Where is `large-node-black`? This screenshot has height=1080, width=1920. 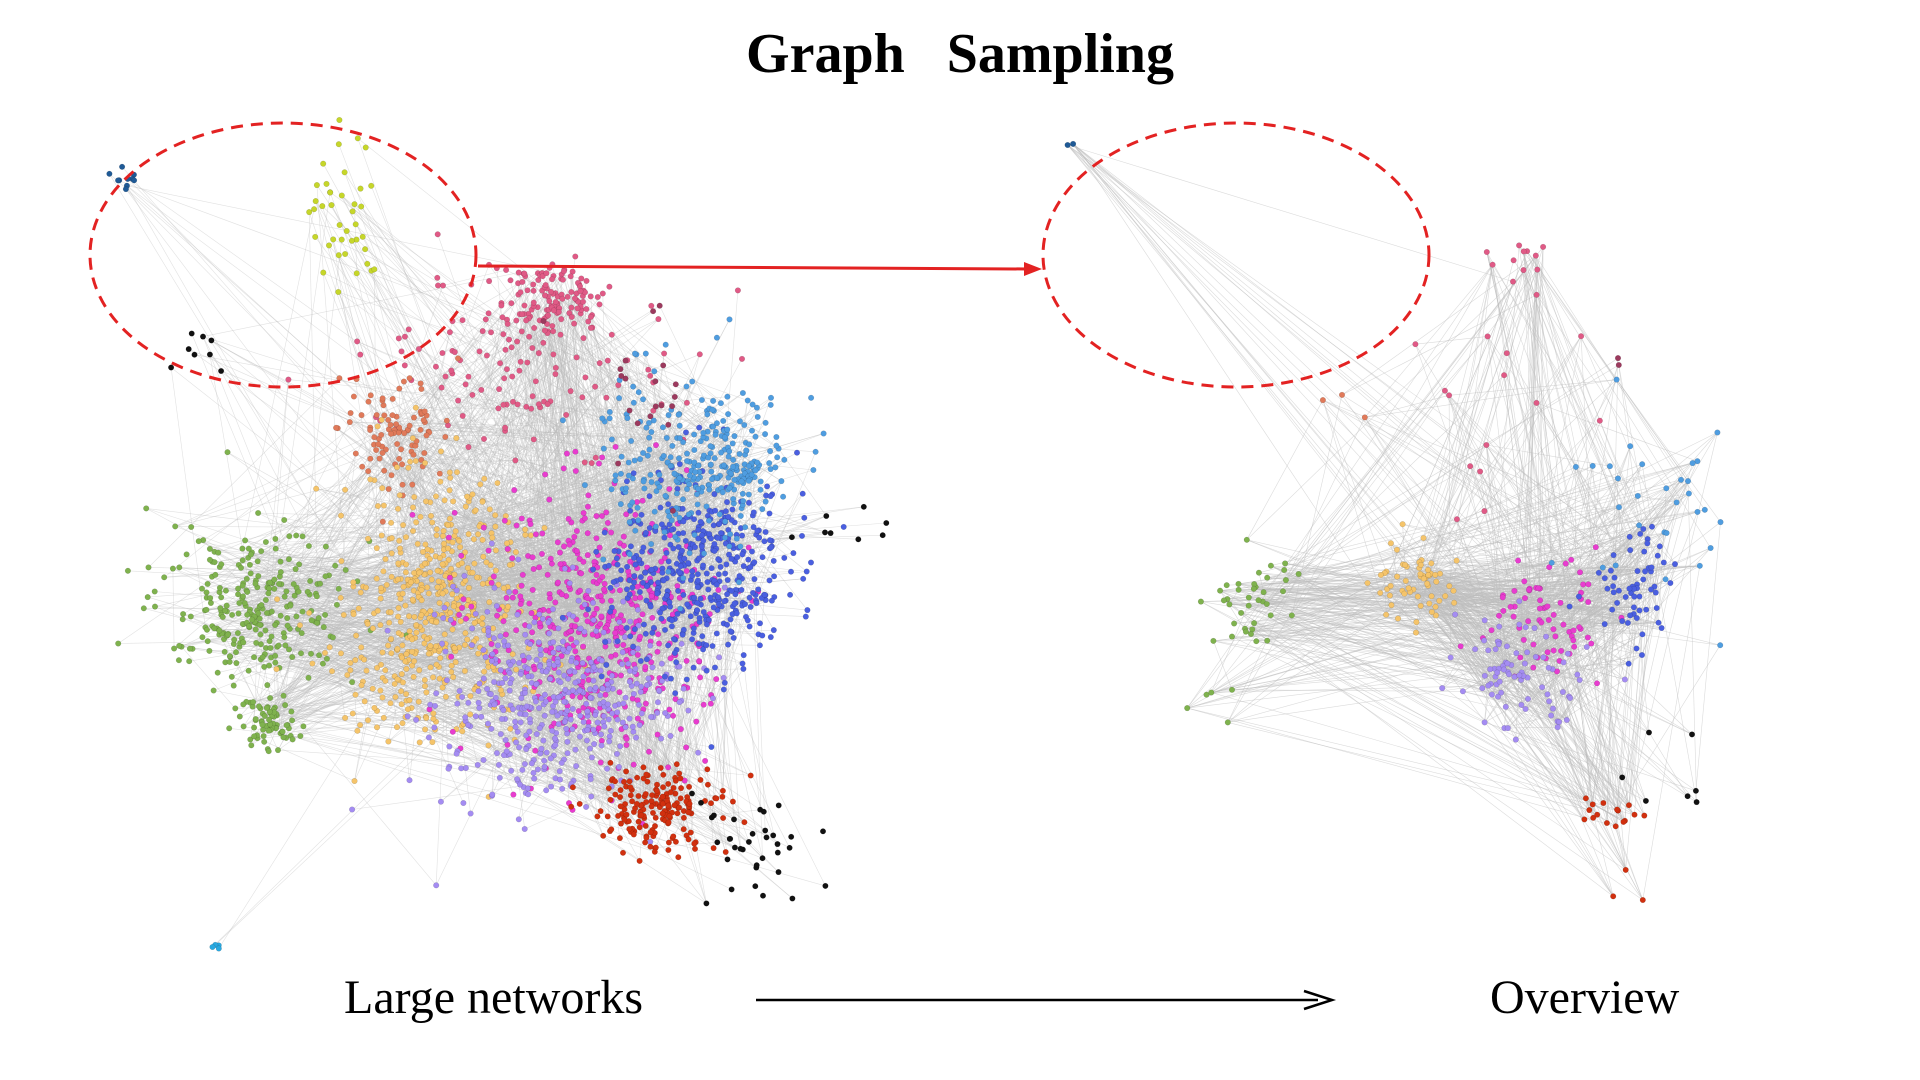 large-node-black is located at coordinates (211, 340).